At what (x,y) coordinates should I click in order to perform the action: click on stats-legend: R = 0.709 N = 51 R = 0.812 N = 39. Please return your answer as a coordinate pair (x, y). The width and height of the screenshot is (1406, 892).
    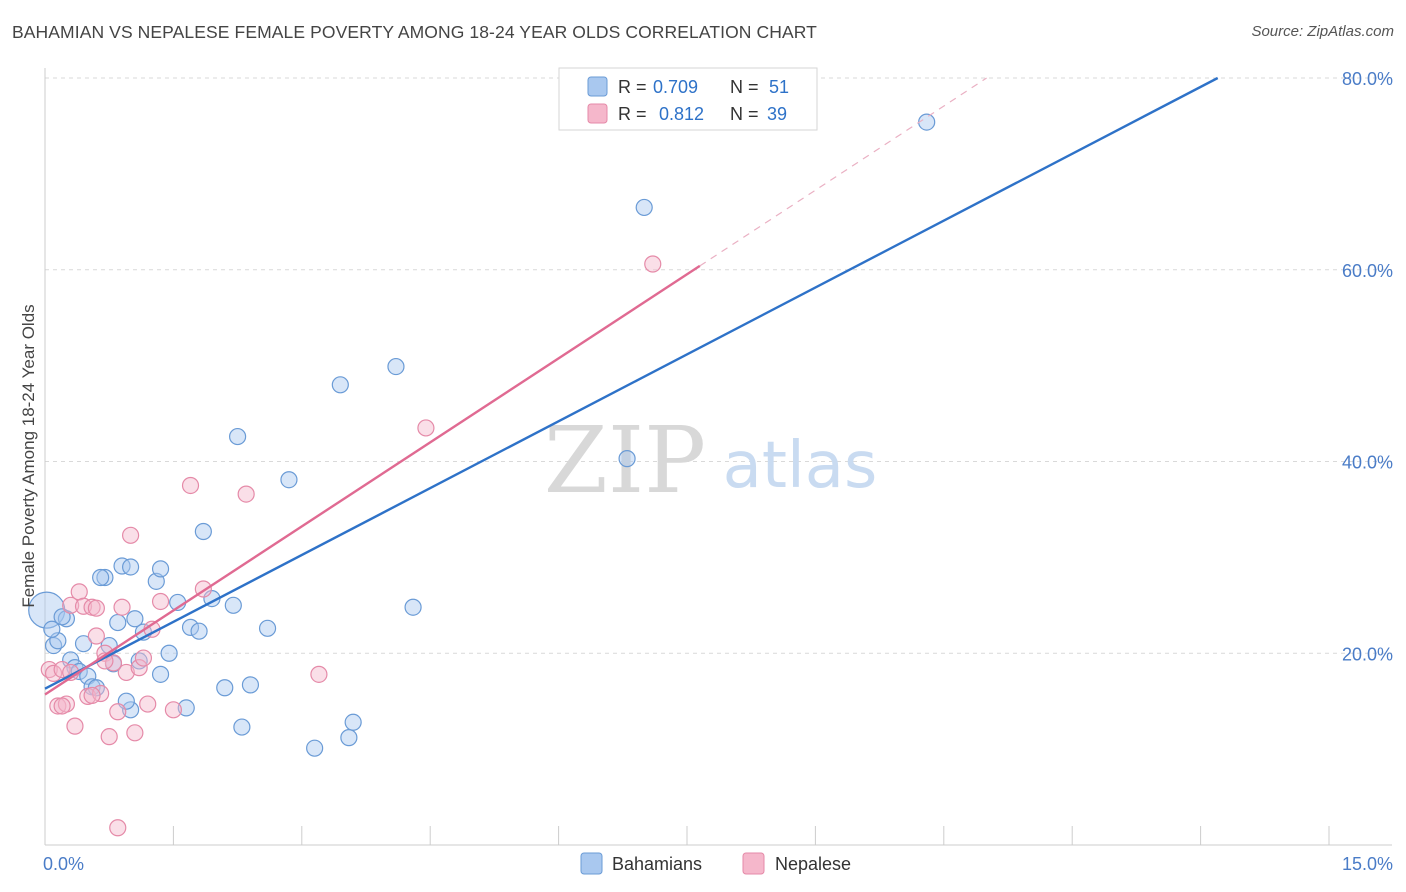
    Looking at the image, I should click on (688, 99).